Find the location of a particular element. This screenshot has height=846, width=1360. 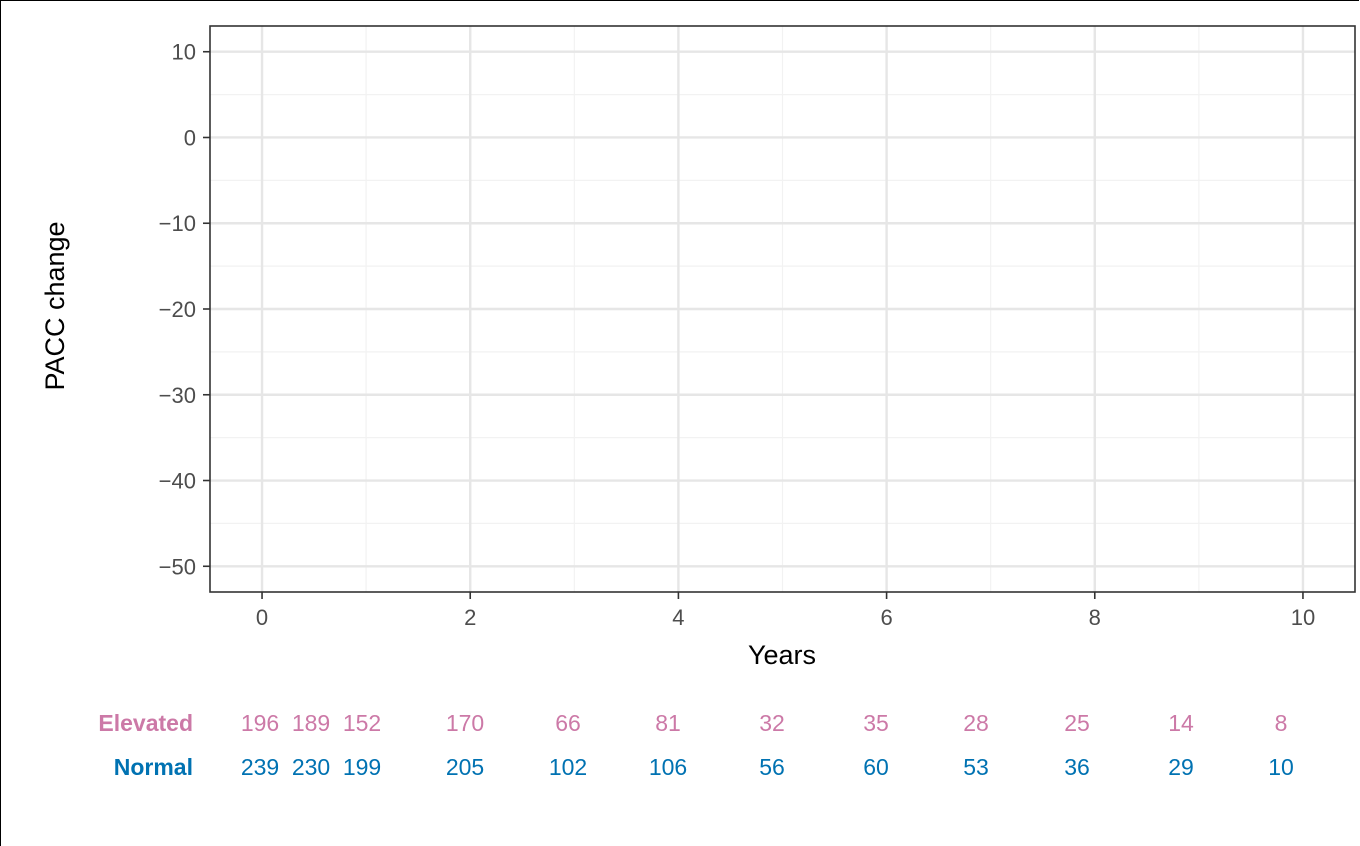

risk-count: 196 is located at coordinates (260, 723).